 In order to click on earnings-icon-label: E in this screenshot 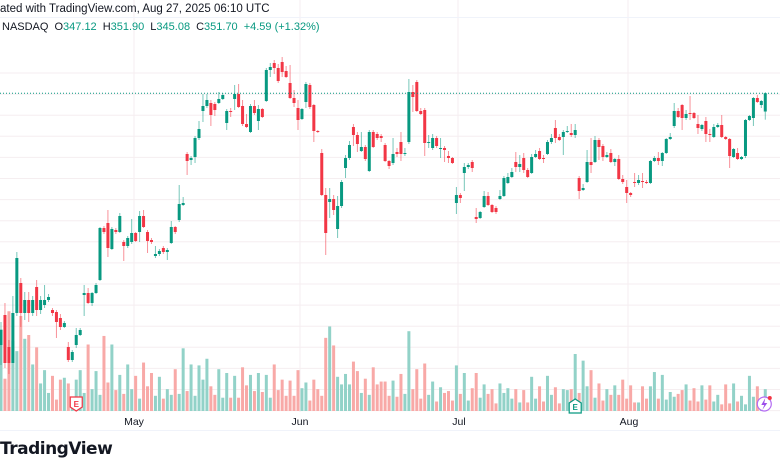, I will do `click(576, 407)`.